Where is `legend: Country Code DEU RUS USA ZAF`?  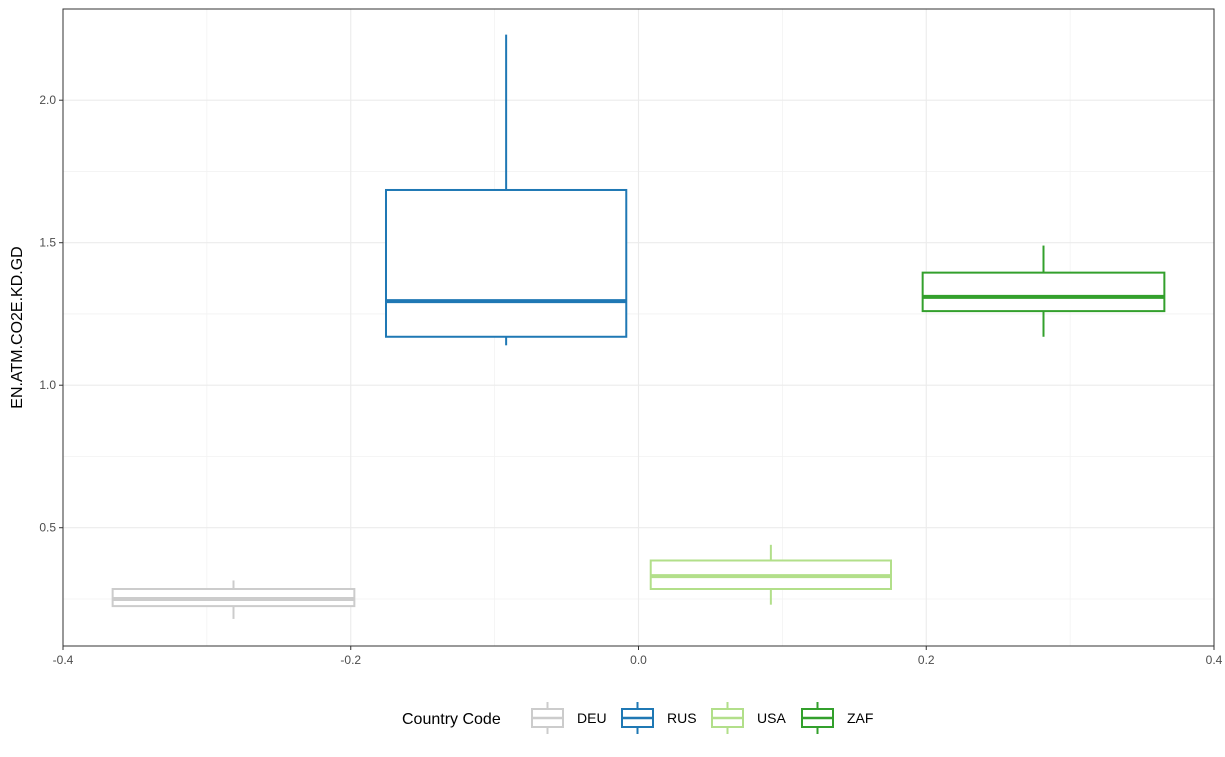
legend: Country Code DEU RUS USA ZAF is located at coordinates (637, 718).